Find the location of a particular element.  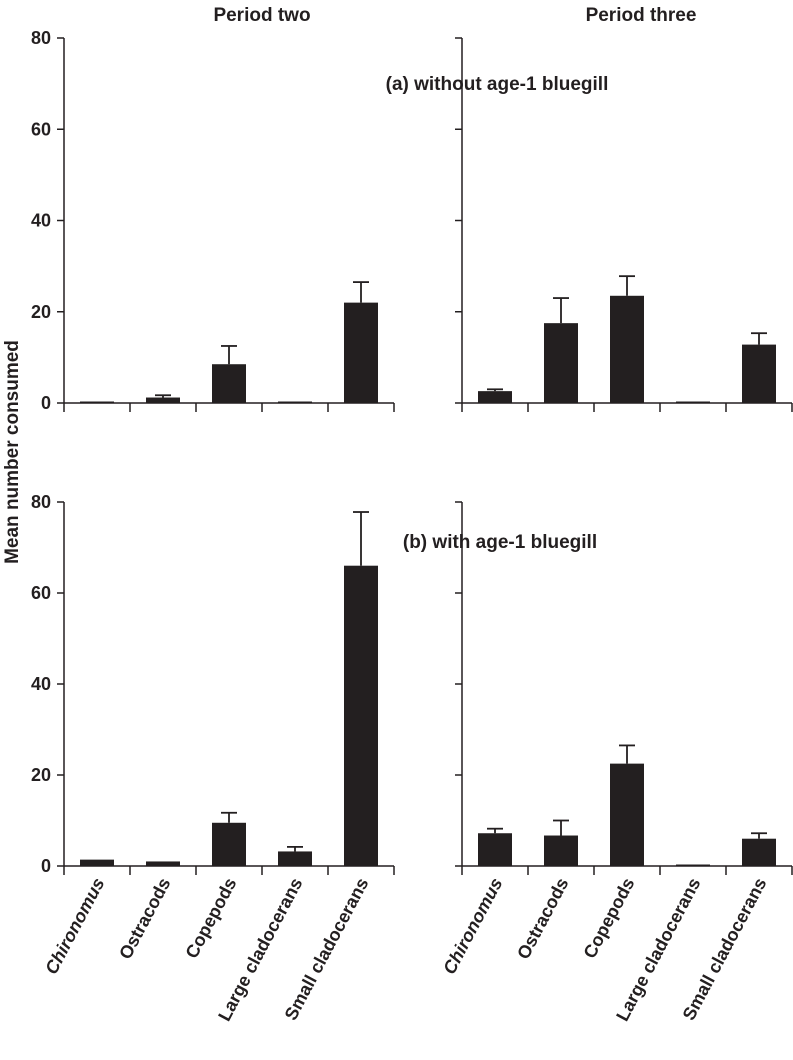

panel-b-period-three-category-label-copepods: Copepods is located at coordinates (609, 917).